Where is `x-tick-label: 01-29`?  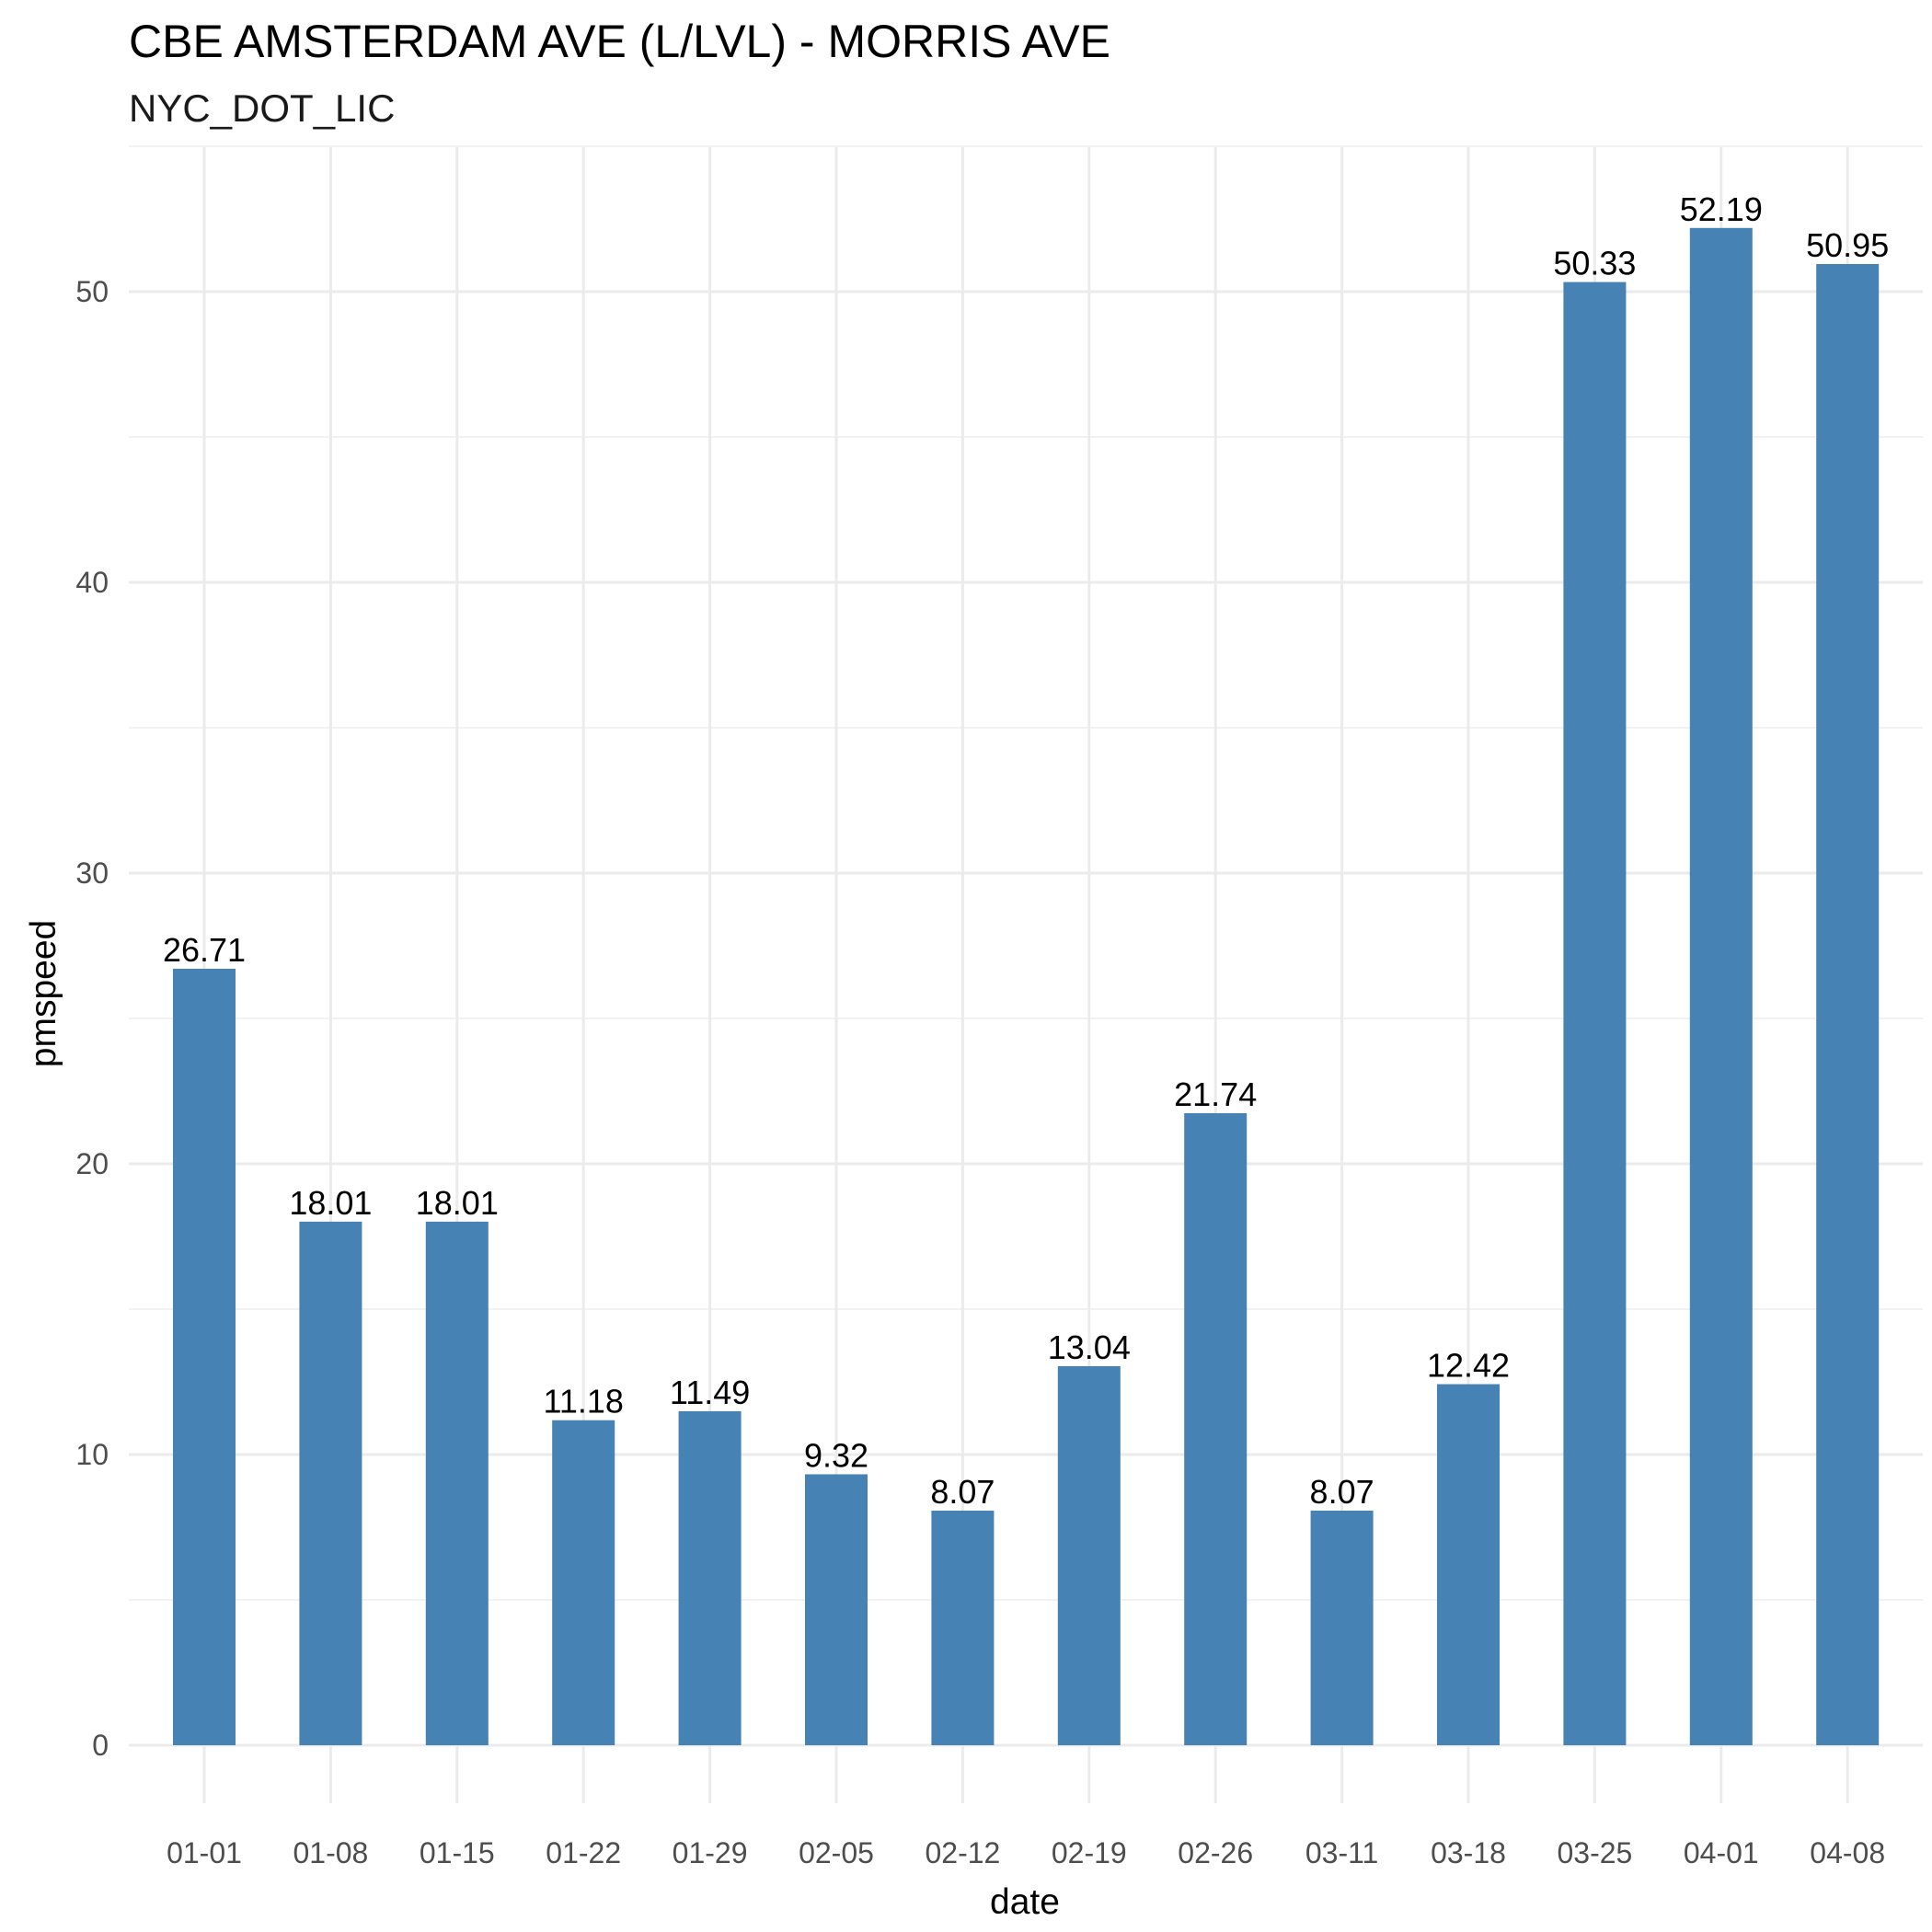 x-tick-label: 01-29 is located at coordinates (710, 1852).